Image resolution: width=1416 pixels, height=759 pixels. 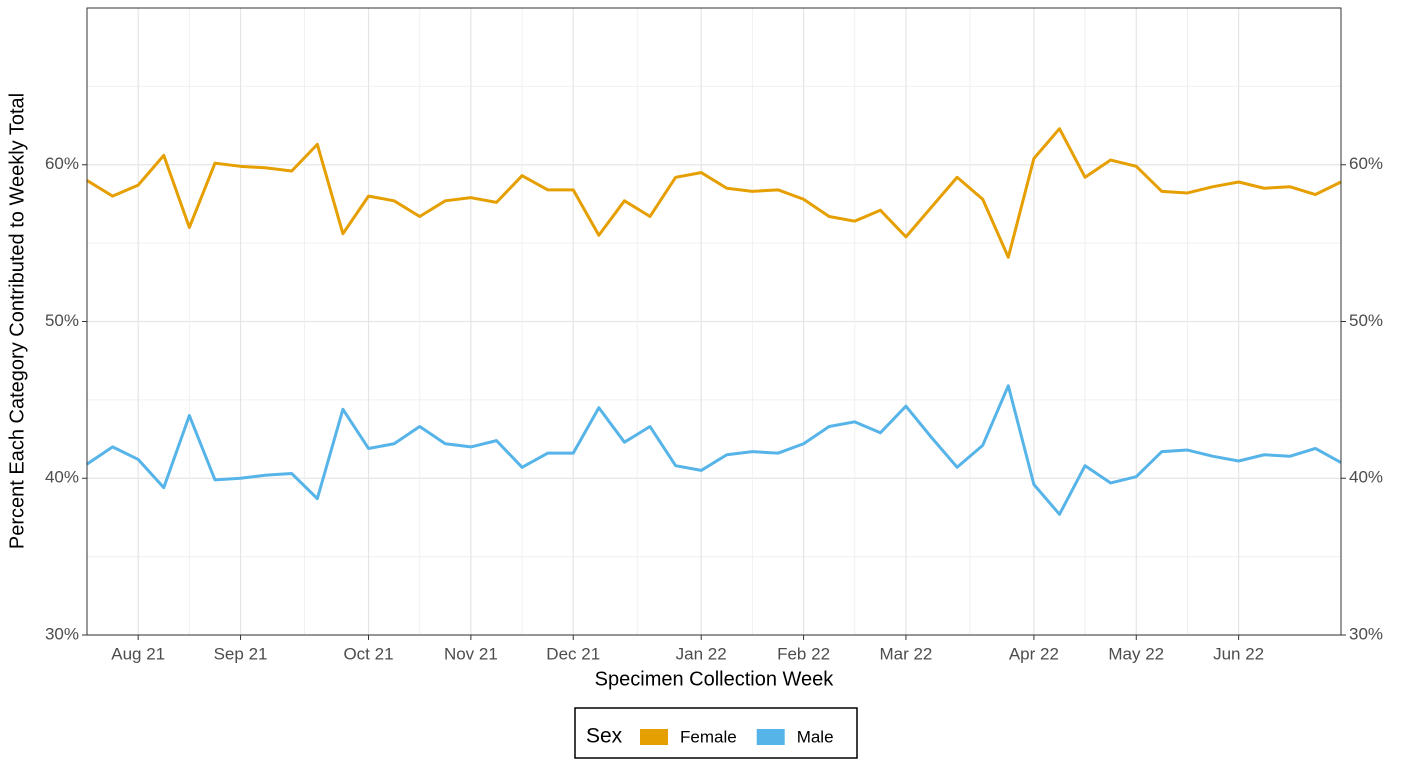 What do you see at coordinates (573, 653) in the screenshot?
I see `x-tick-label: Dec 21` at bounding box center [573, 653].